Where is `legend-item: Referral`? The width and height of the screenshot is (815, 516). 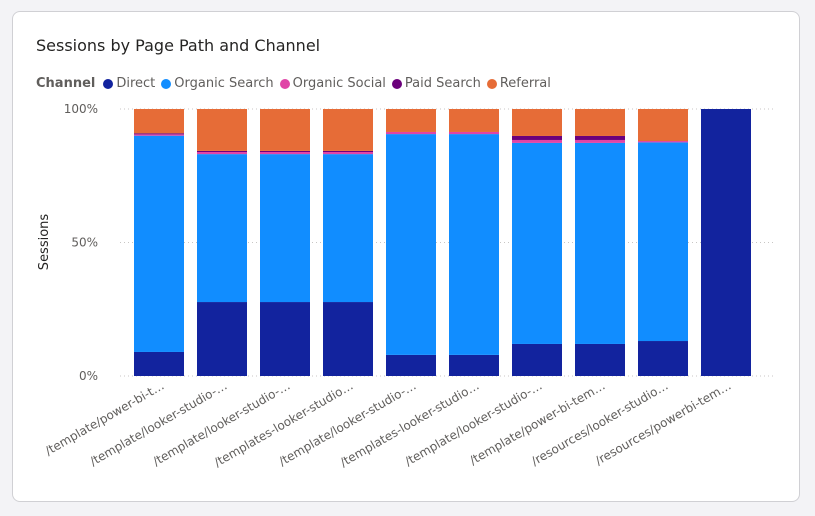 legend-item: Referral is located at coordinates (518, 83).